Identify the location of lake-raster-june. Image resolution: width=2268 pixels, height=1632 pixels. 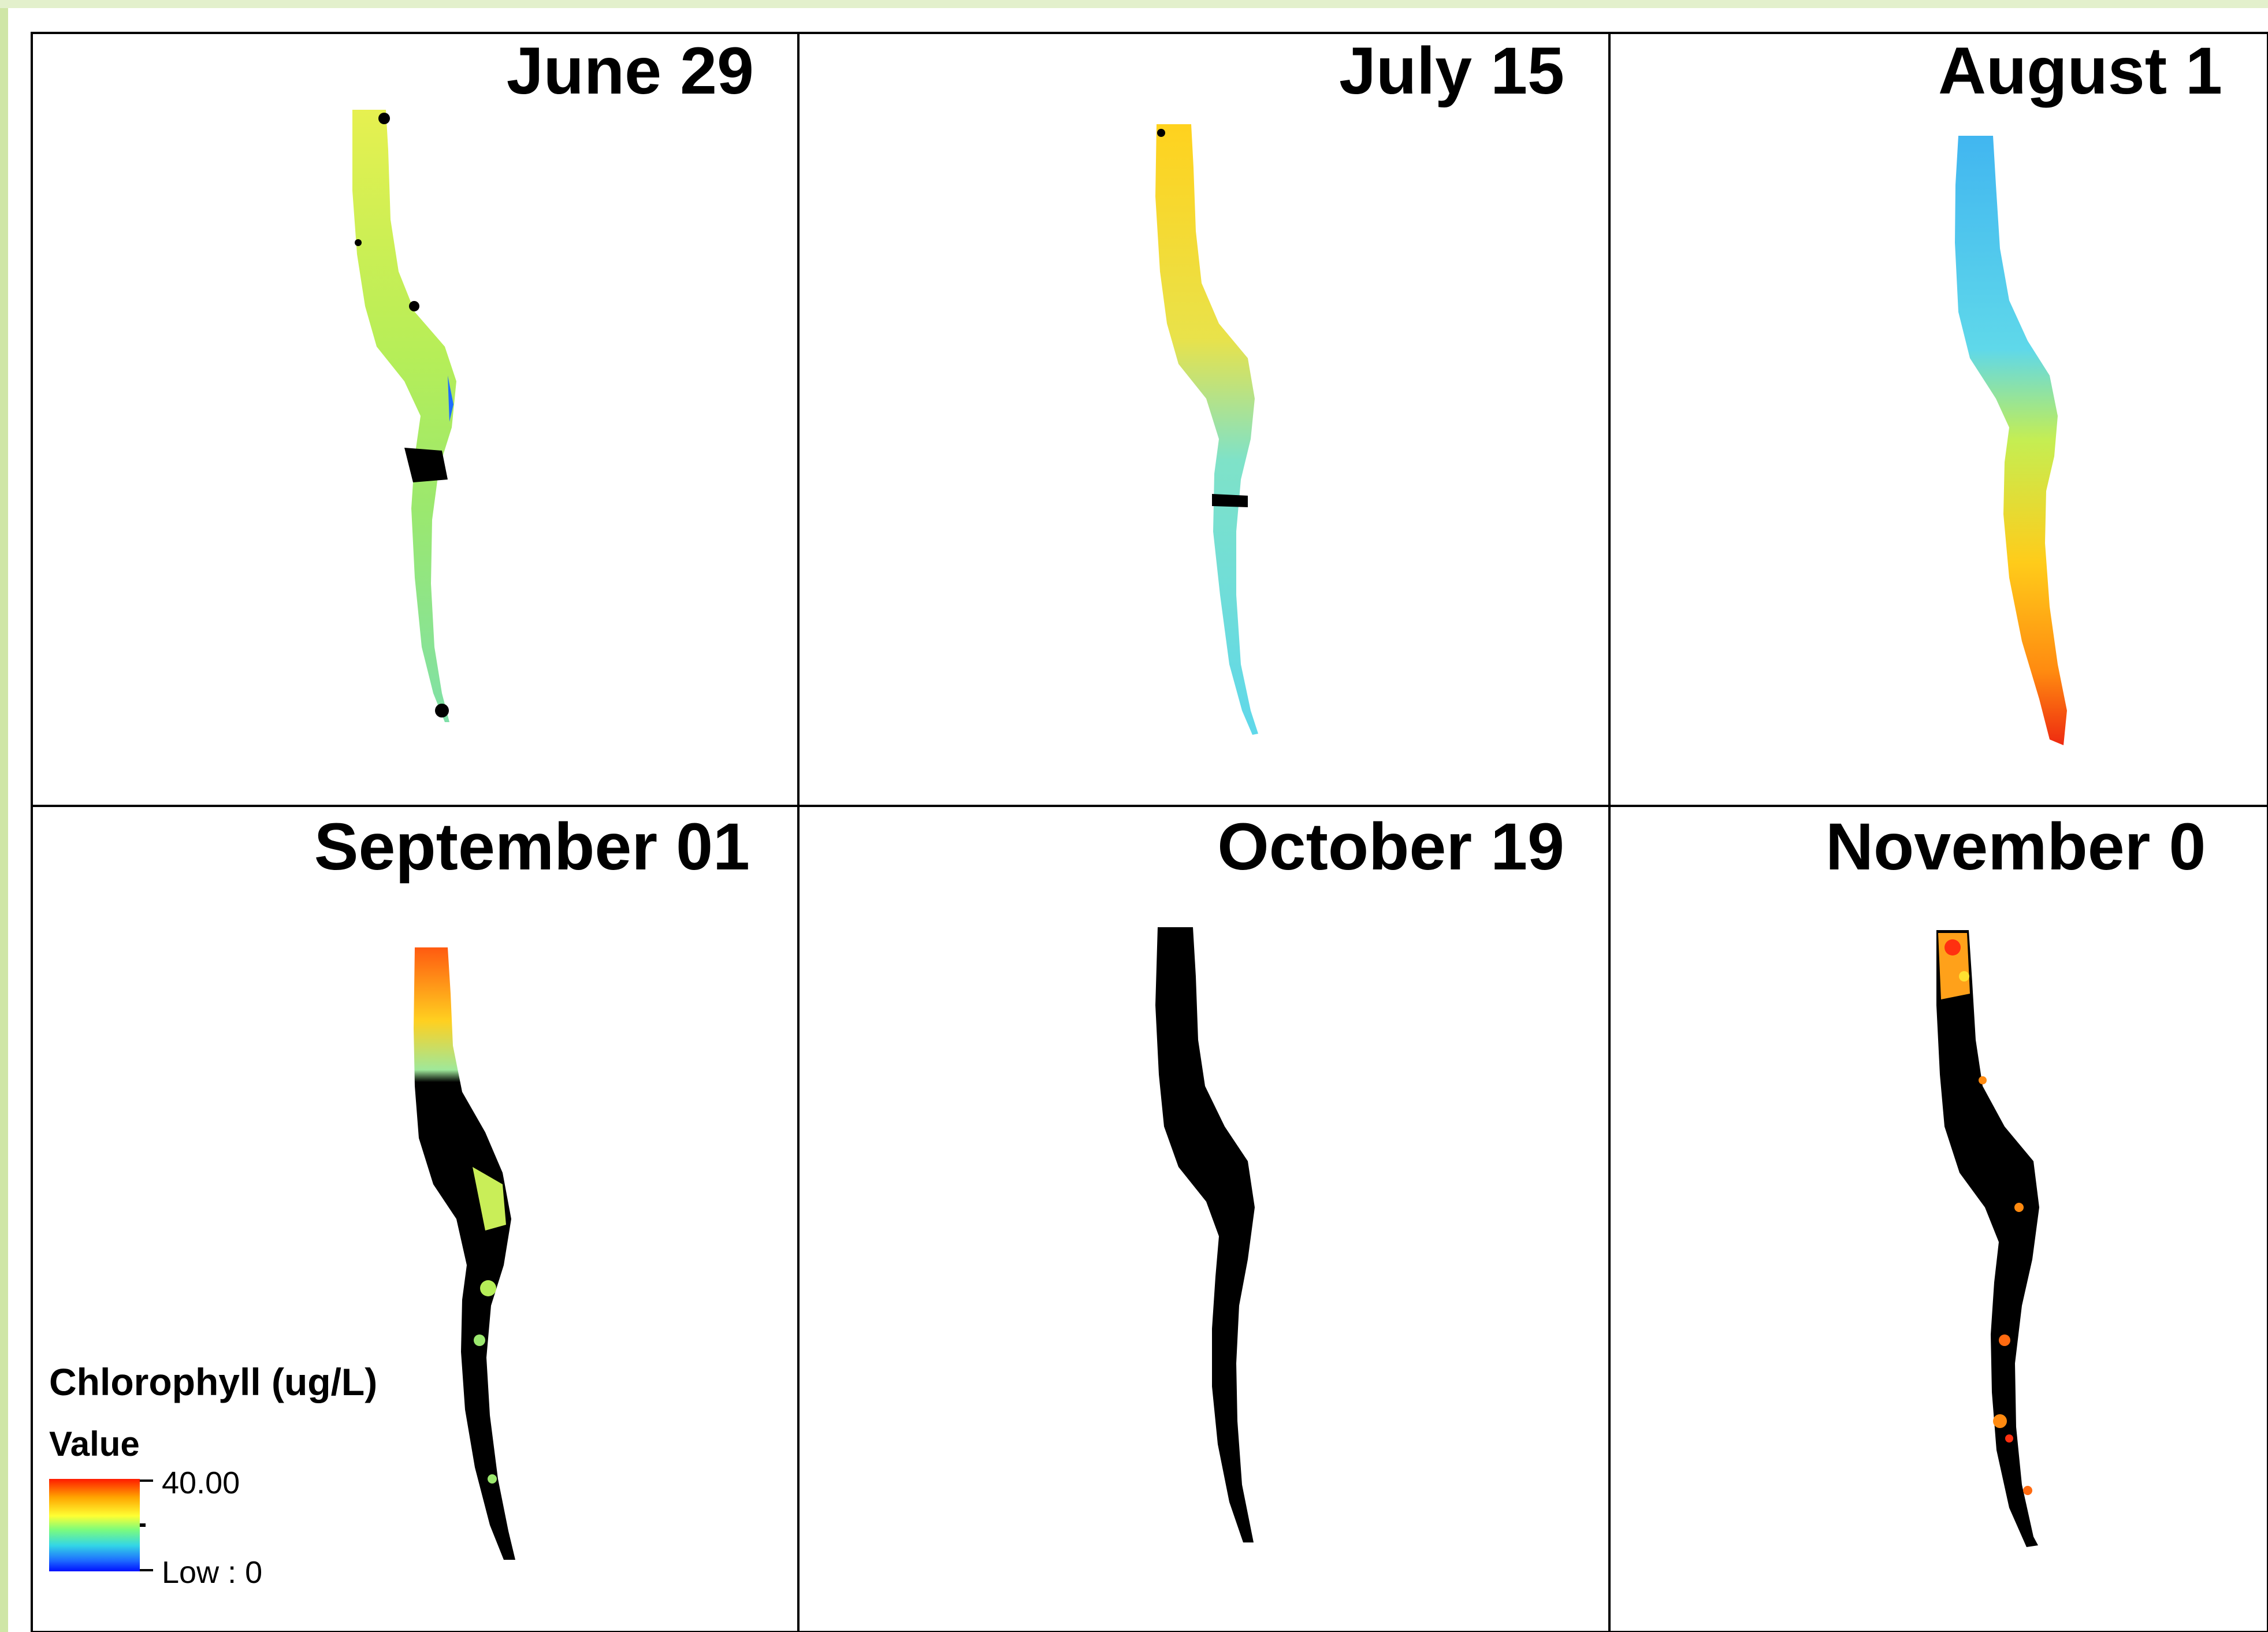
(404, 416).